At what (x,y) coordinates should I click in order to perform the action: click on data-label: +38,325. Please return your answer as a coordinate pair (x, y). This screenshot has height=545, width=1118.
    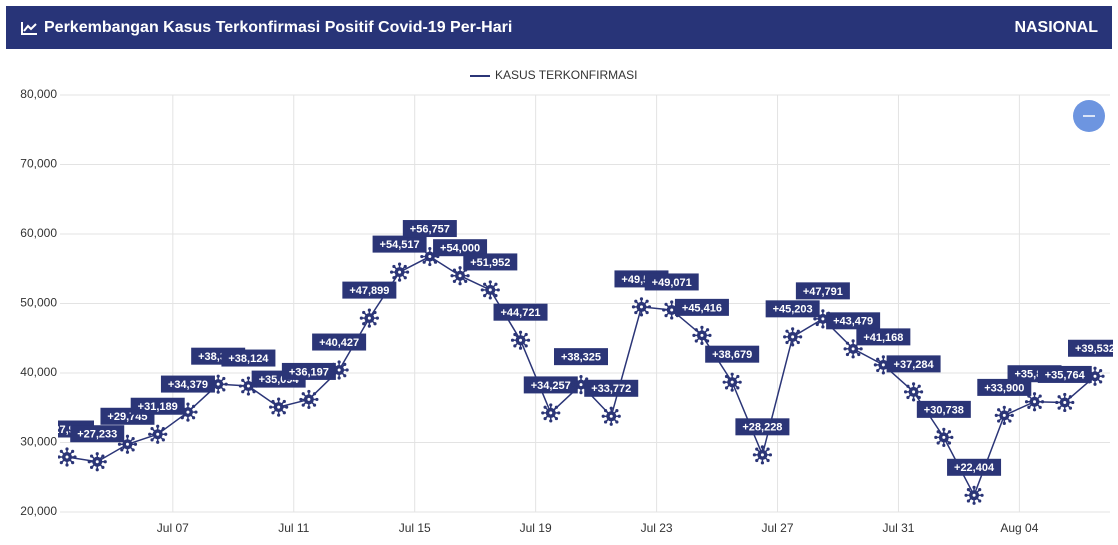
    Looking at the image, I should click on (581, 358).